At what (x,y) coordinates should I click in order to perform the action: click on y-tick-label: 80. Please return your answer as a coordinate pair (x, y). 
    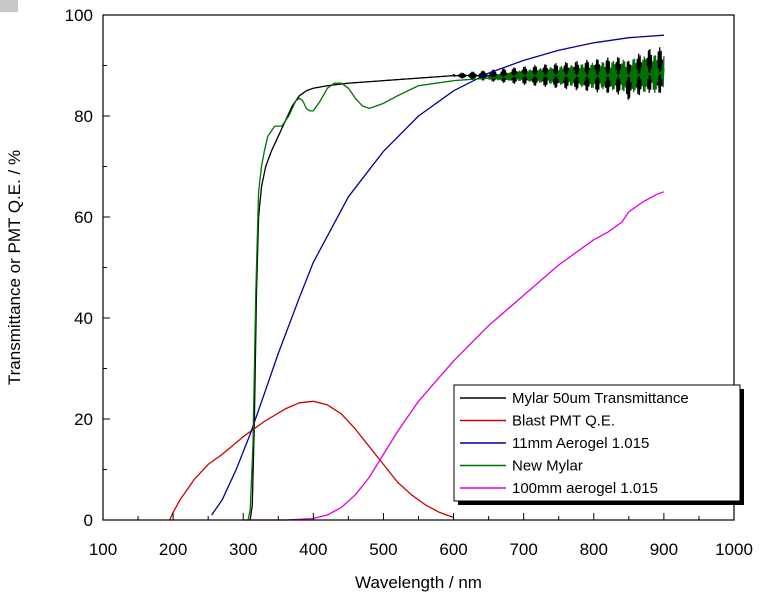
    Looking at the image, I should click on (83, 116).